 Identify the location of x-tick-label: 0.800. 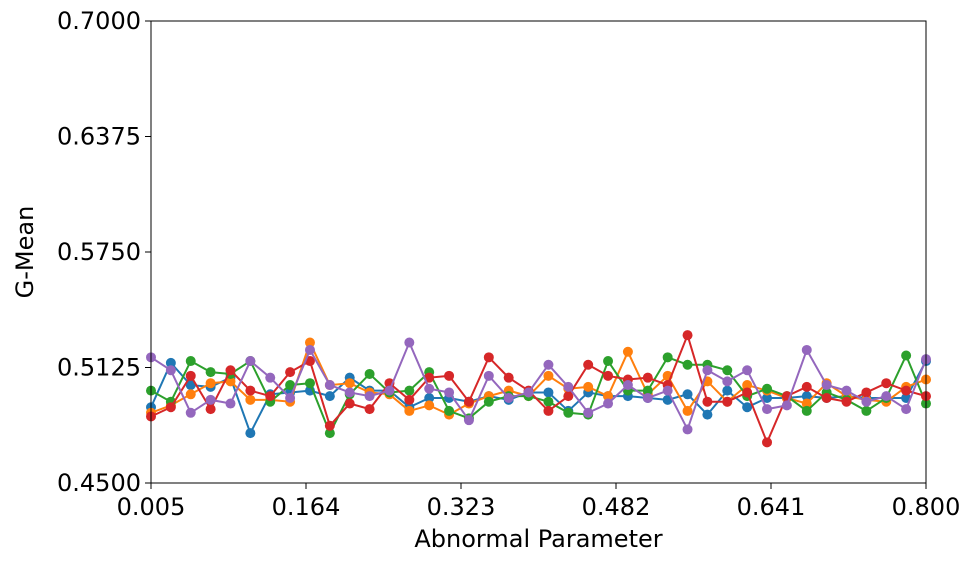
(926, 507).